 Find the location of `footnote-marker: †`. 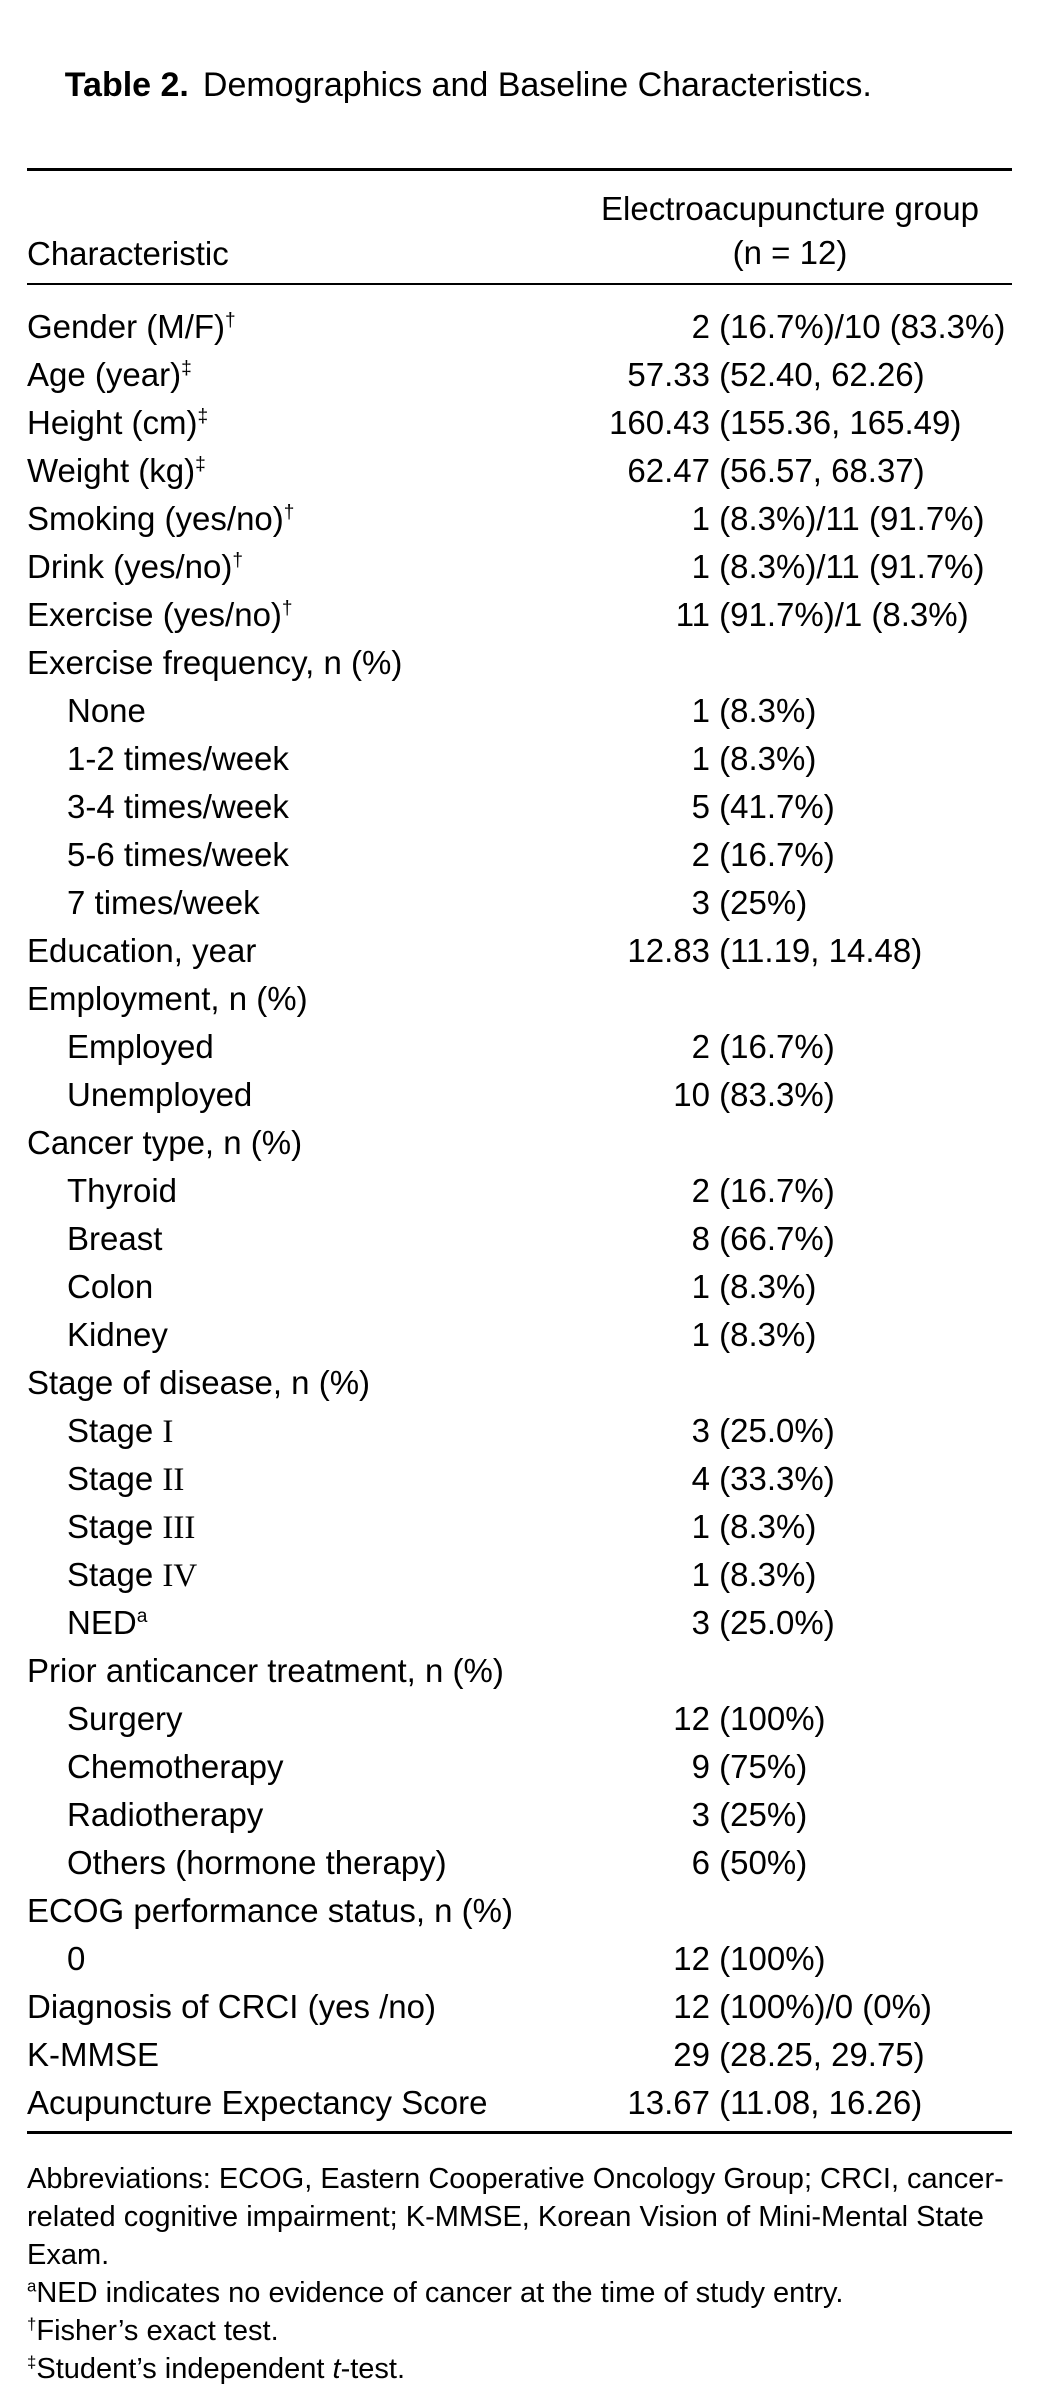

footnote-marker: † is located at coordinates (32, 2324).